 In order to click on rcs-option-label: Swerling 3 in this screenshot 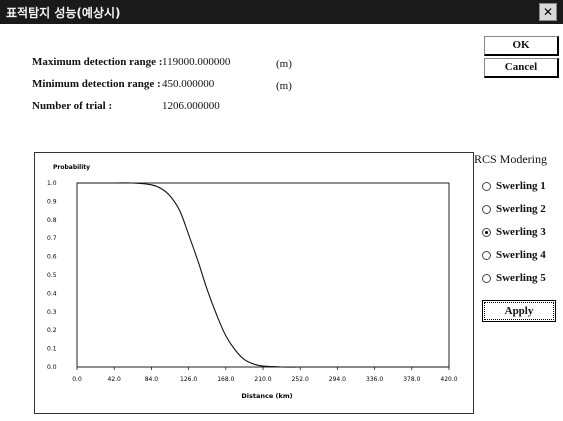, I will do `click(521, 232)`.